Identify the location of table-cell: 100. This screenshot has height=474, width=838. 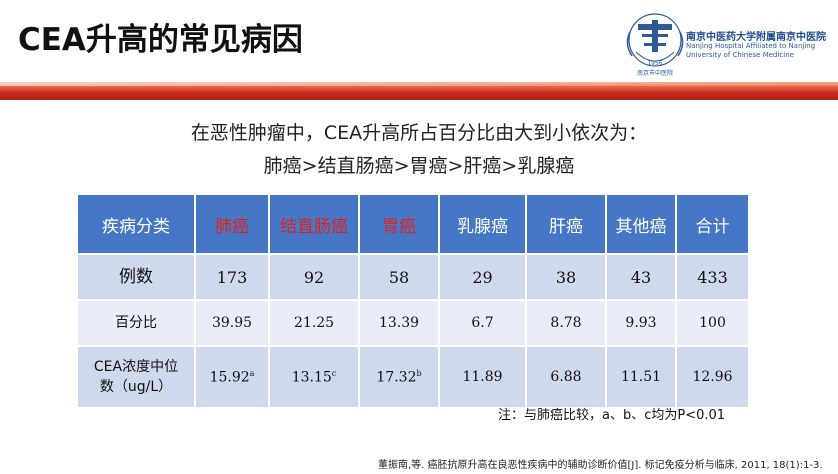
(713, 323).